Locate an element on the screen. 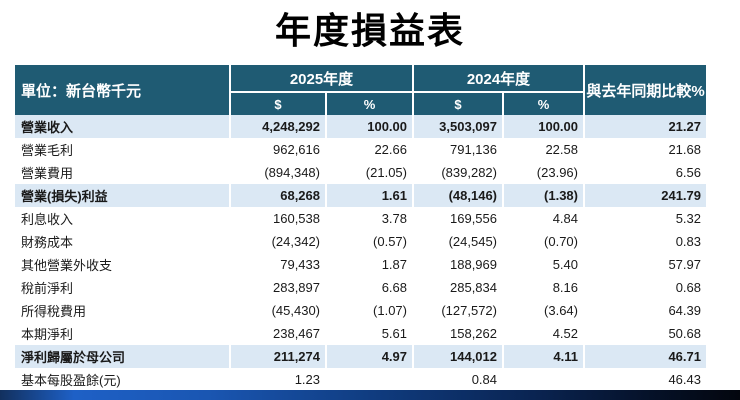 The width and height of the screenshot is (740, 400). cell-2025-amount: 4,248,292 is located at coordinates (277, 126).